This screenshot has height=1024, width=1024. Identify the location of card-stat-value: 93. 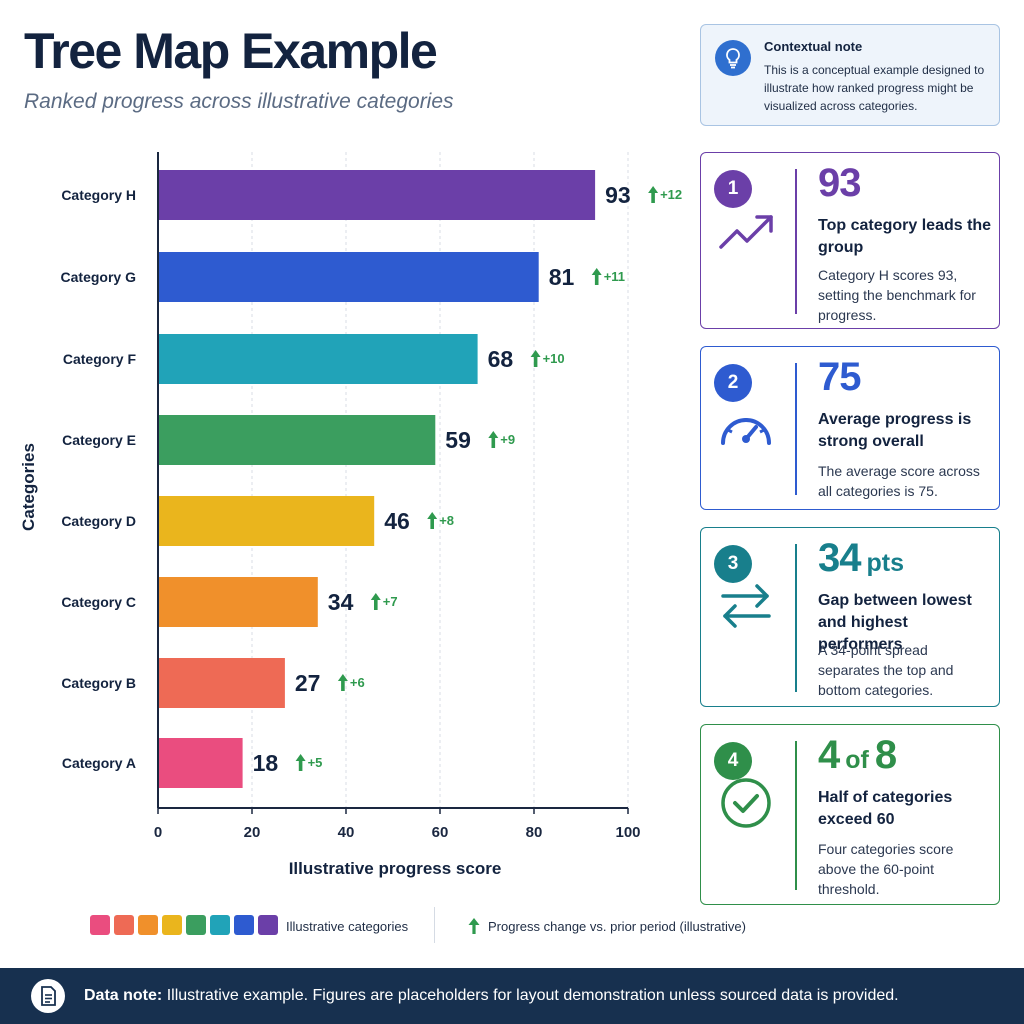
(839, 183).